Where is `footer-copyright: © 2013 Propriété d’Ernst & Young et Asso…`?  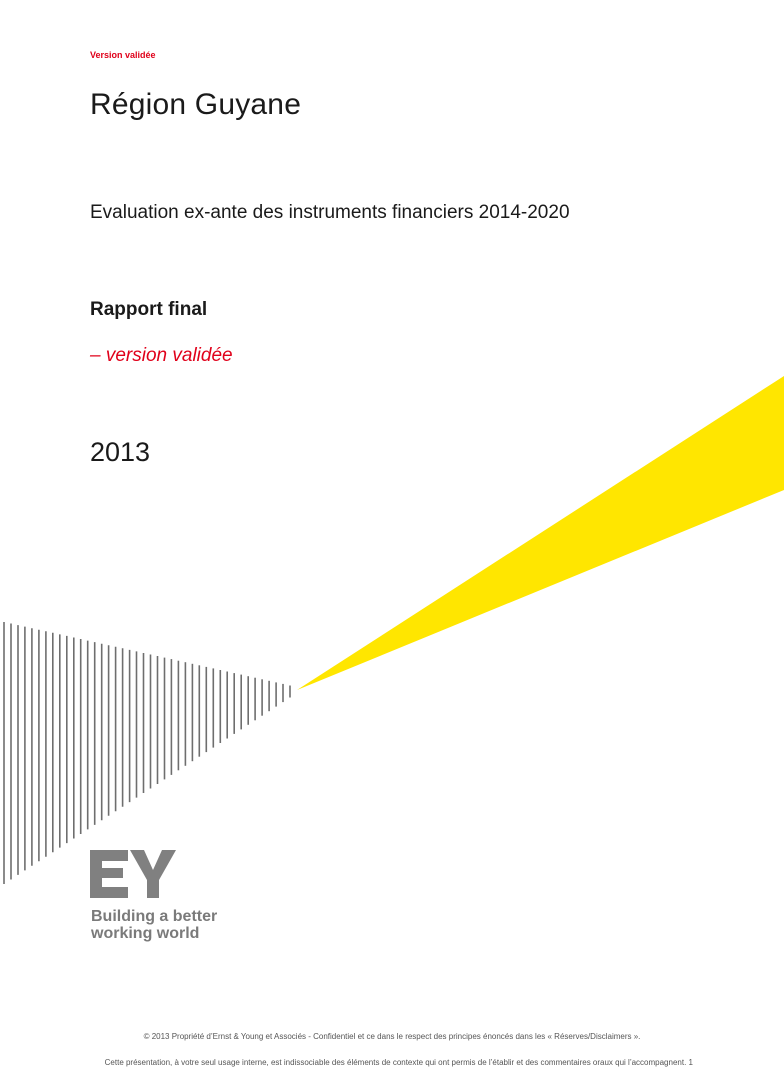 footer-copyright: © 2013 Propriété d’Ernst & Young et Asso… is located at coordinates (392, 1036).